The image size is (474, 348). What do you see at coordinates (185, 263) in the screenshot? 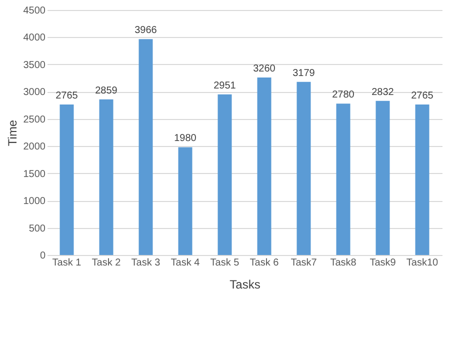
I see `x-tick-label: Task 4` at bounding box center [185, 263].